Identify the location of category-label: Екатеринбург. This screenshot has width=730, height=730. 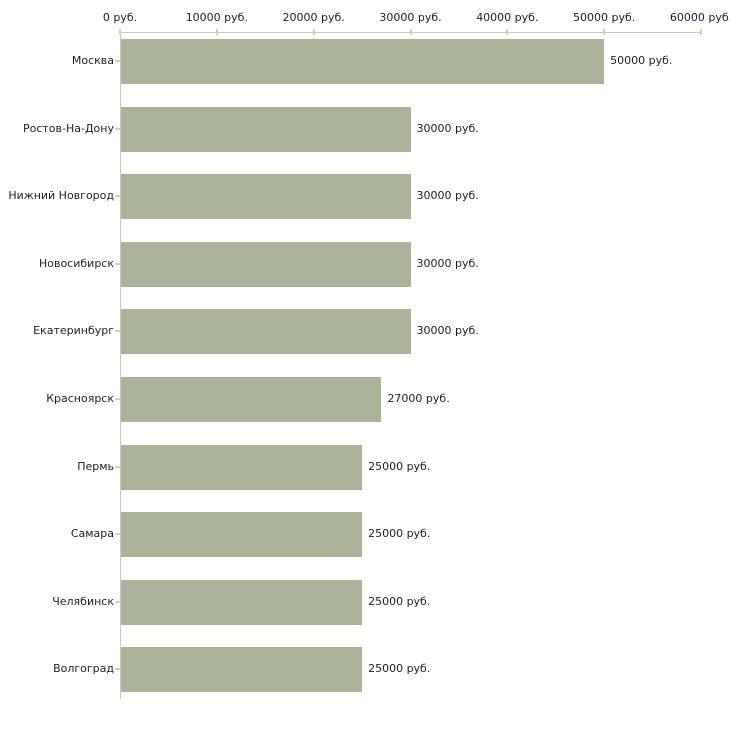
(73, 331).